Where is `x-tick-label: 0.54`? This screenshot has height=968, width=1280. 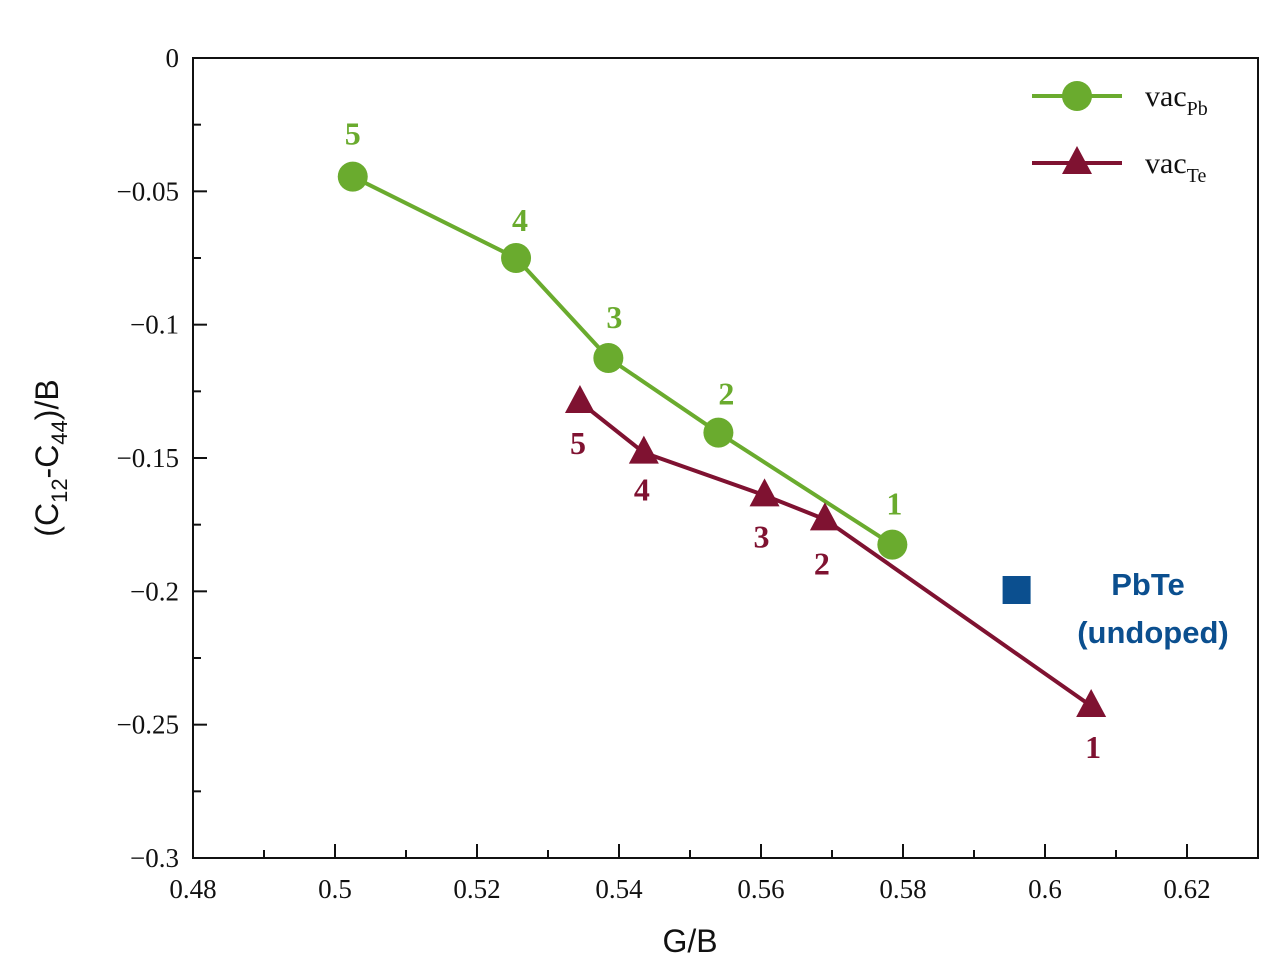 x-tick-label: 0.54 is located at coordinates (619, 889).